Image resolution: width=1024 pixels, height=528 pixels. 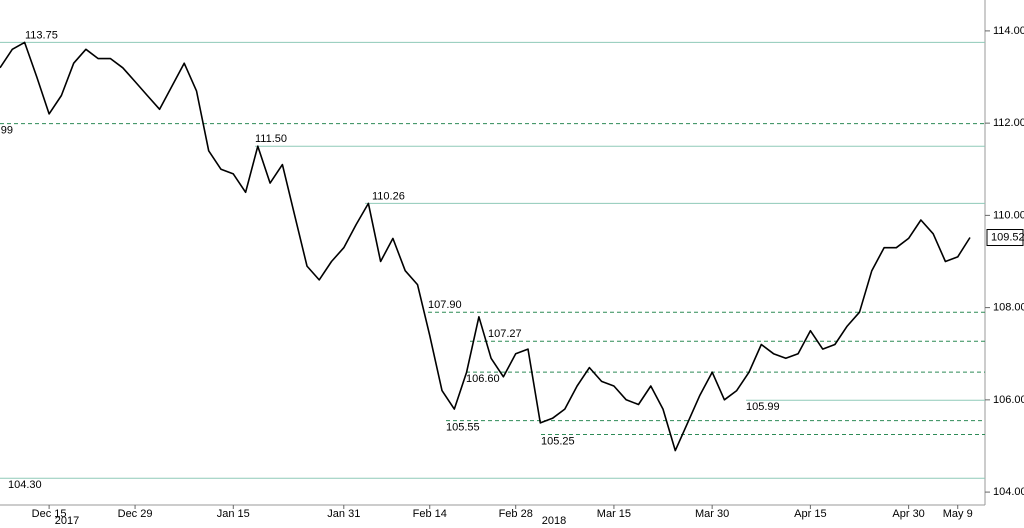 I want to click on level-label: 106.60, so click(x=483, y=379).